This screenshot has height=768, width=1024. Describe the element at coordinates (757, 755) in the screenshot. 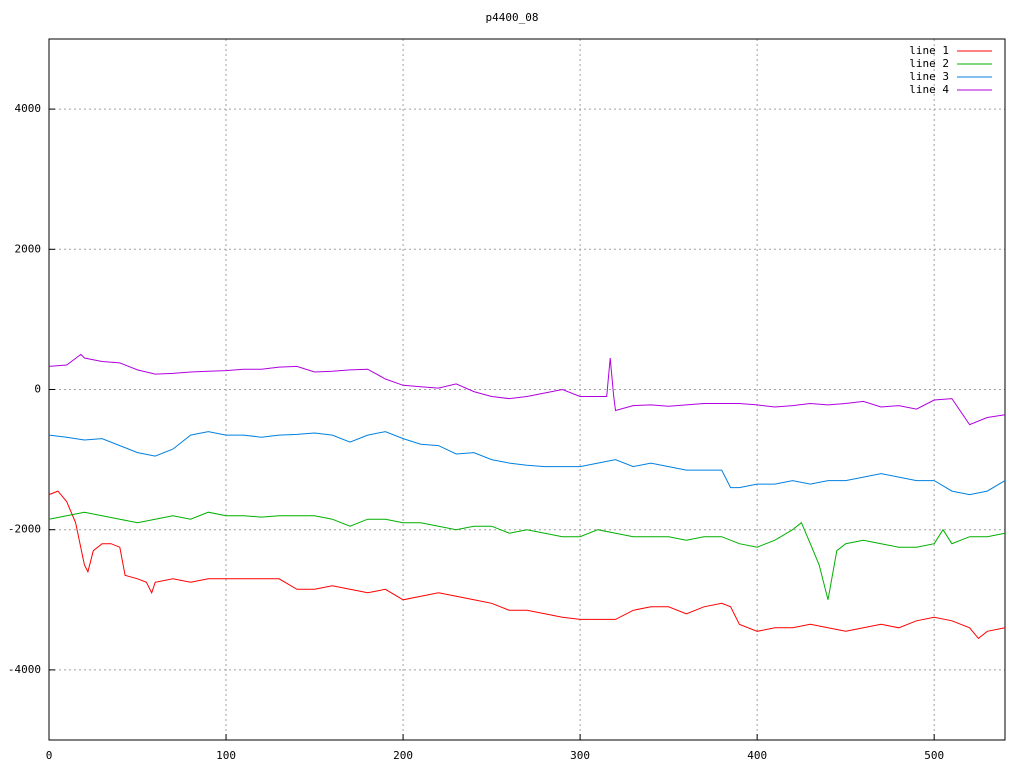

I see `x-tick-label: 400` at that location.